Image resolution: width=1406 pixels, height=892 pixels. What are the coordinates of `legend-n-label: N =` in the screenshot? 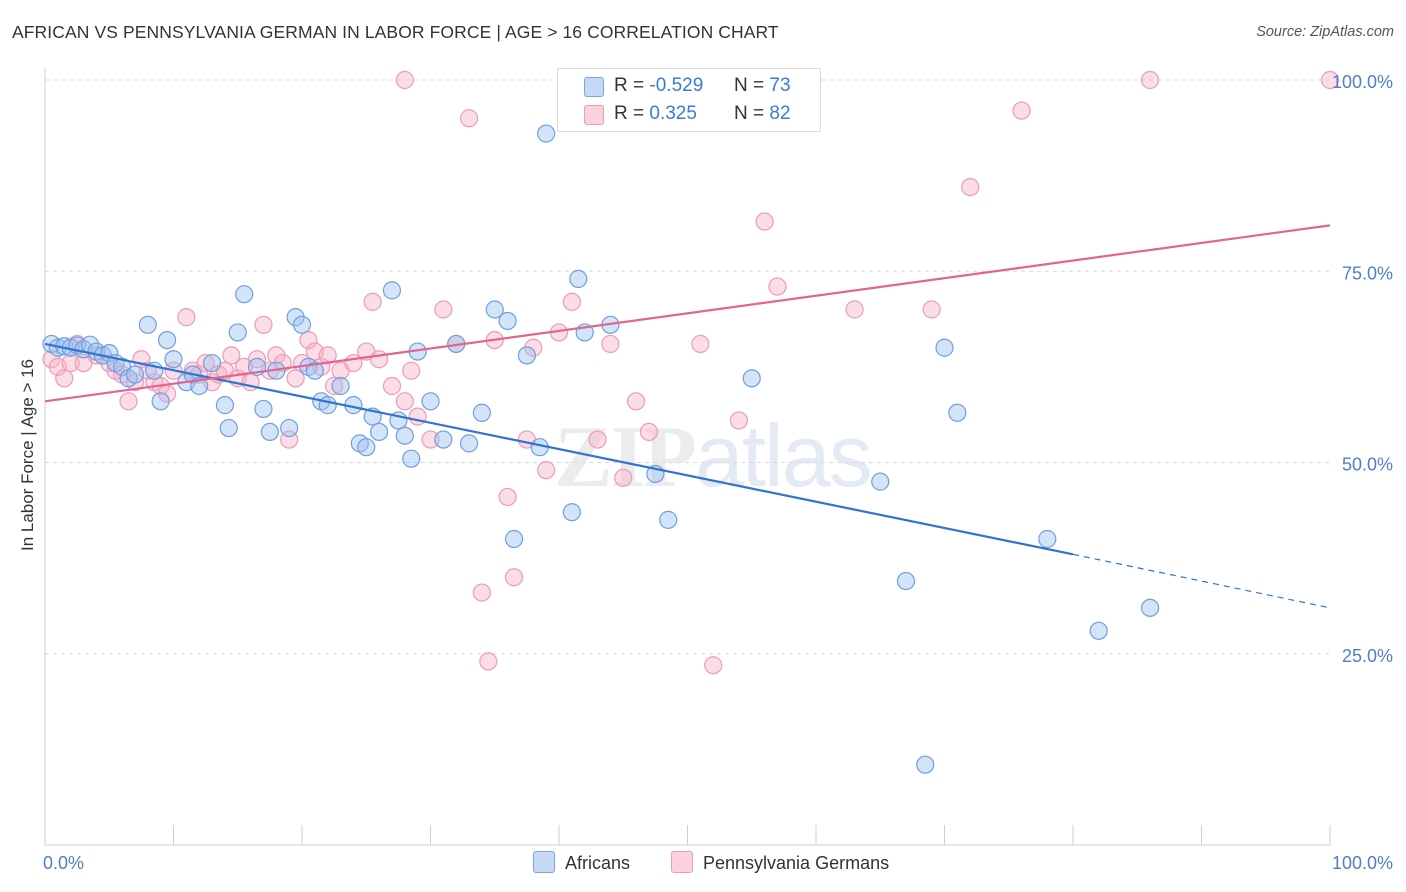 It's located at (749, 113).